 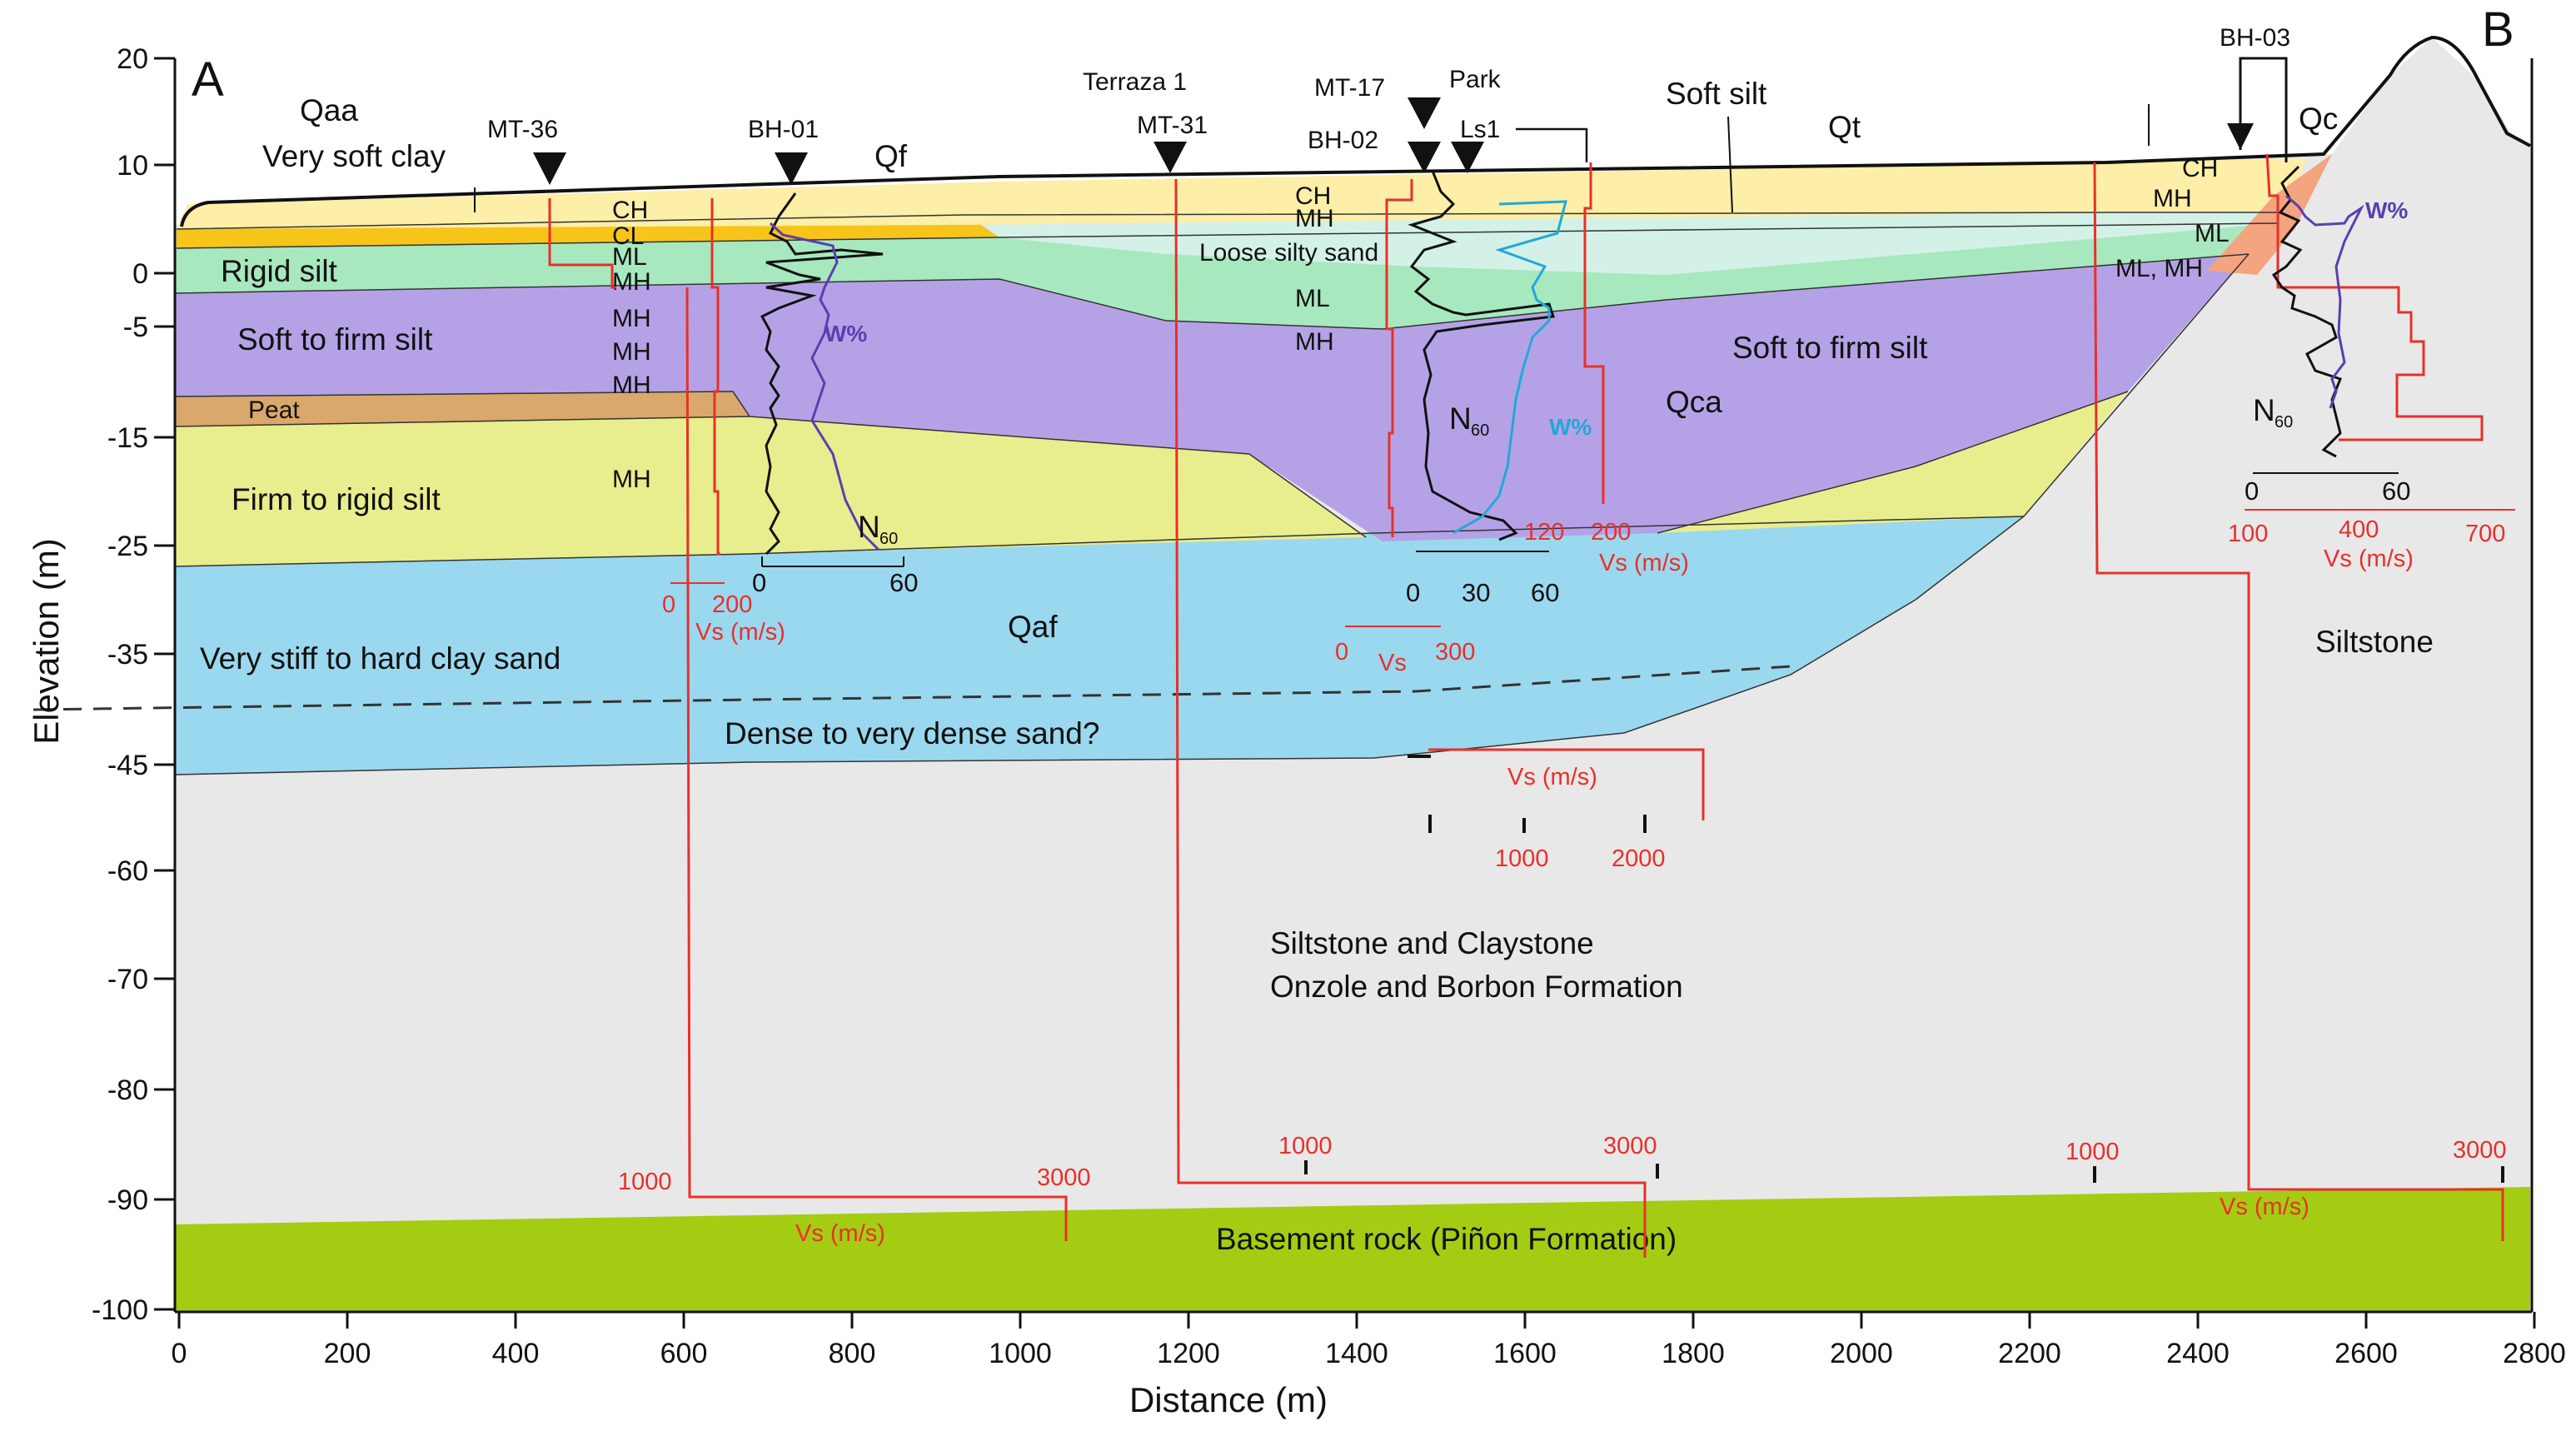 What do you see at coordinates (1606, 547) in the screenshot?
I see `ls1-vs-scale: 120 200 Vs (m/s)` at bounding box center [1606, 547].